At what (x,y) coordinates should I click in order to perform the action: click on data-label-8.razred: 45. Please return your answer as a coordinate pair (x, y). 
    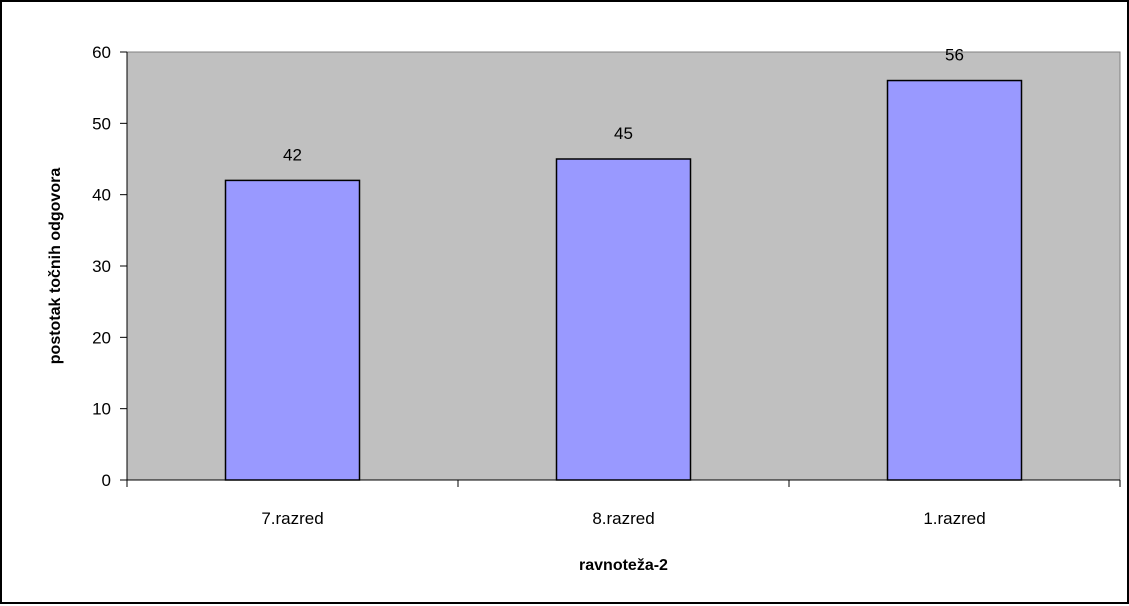
    Looking at the image, I should click on (623, 133).